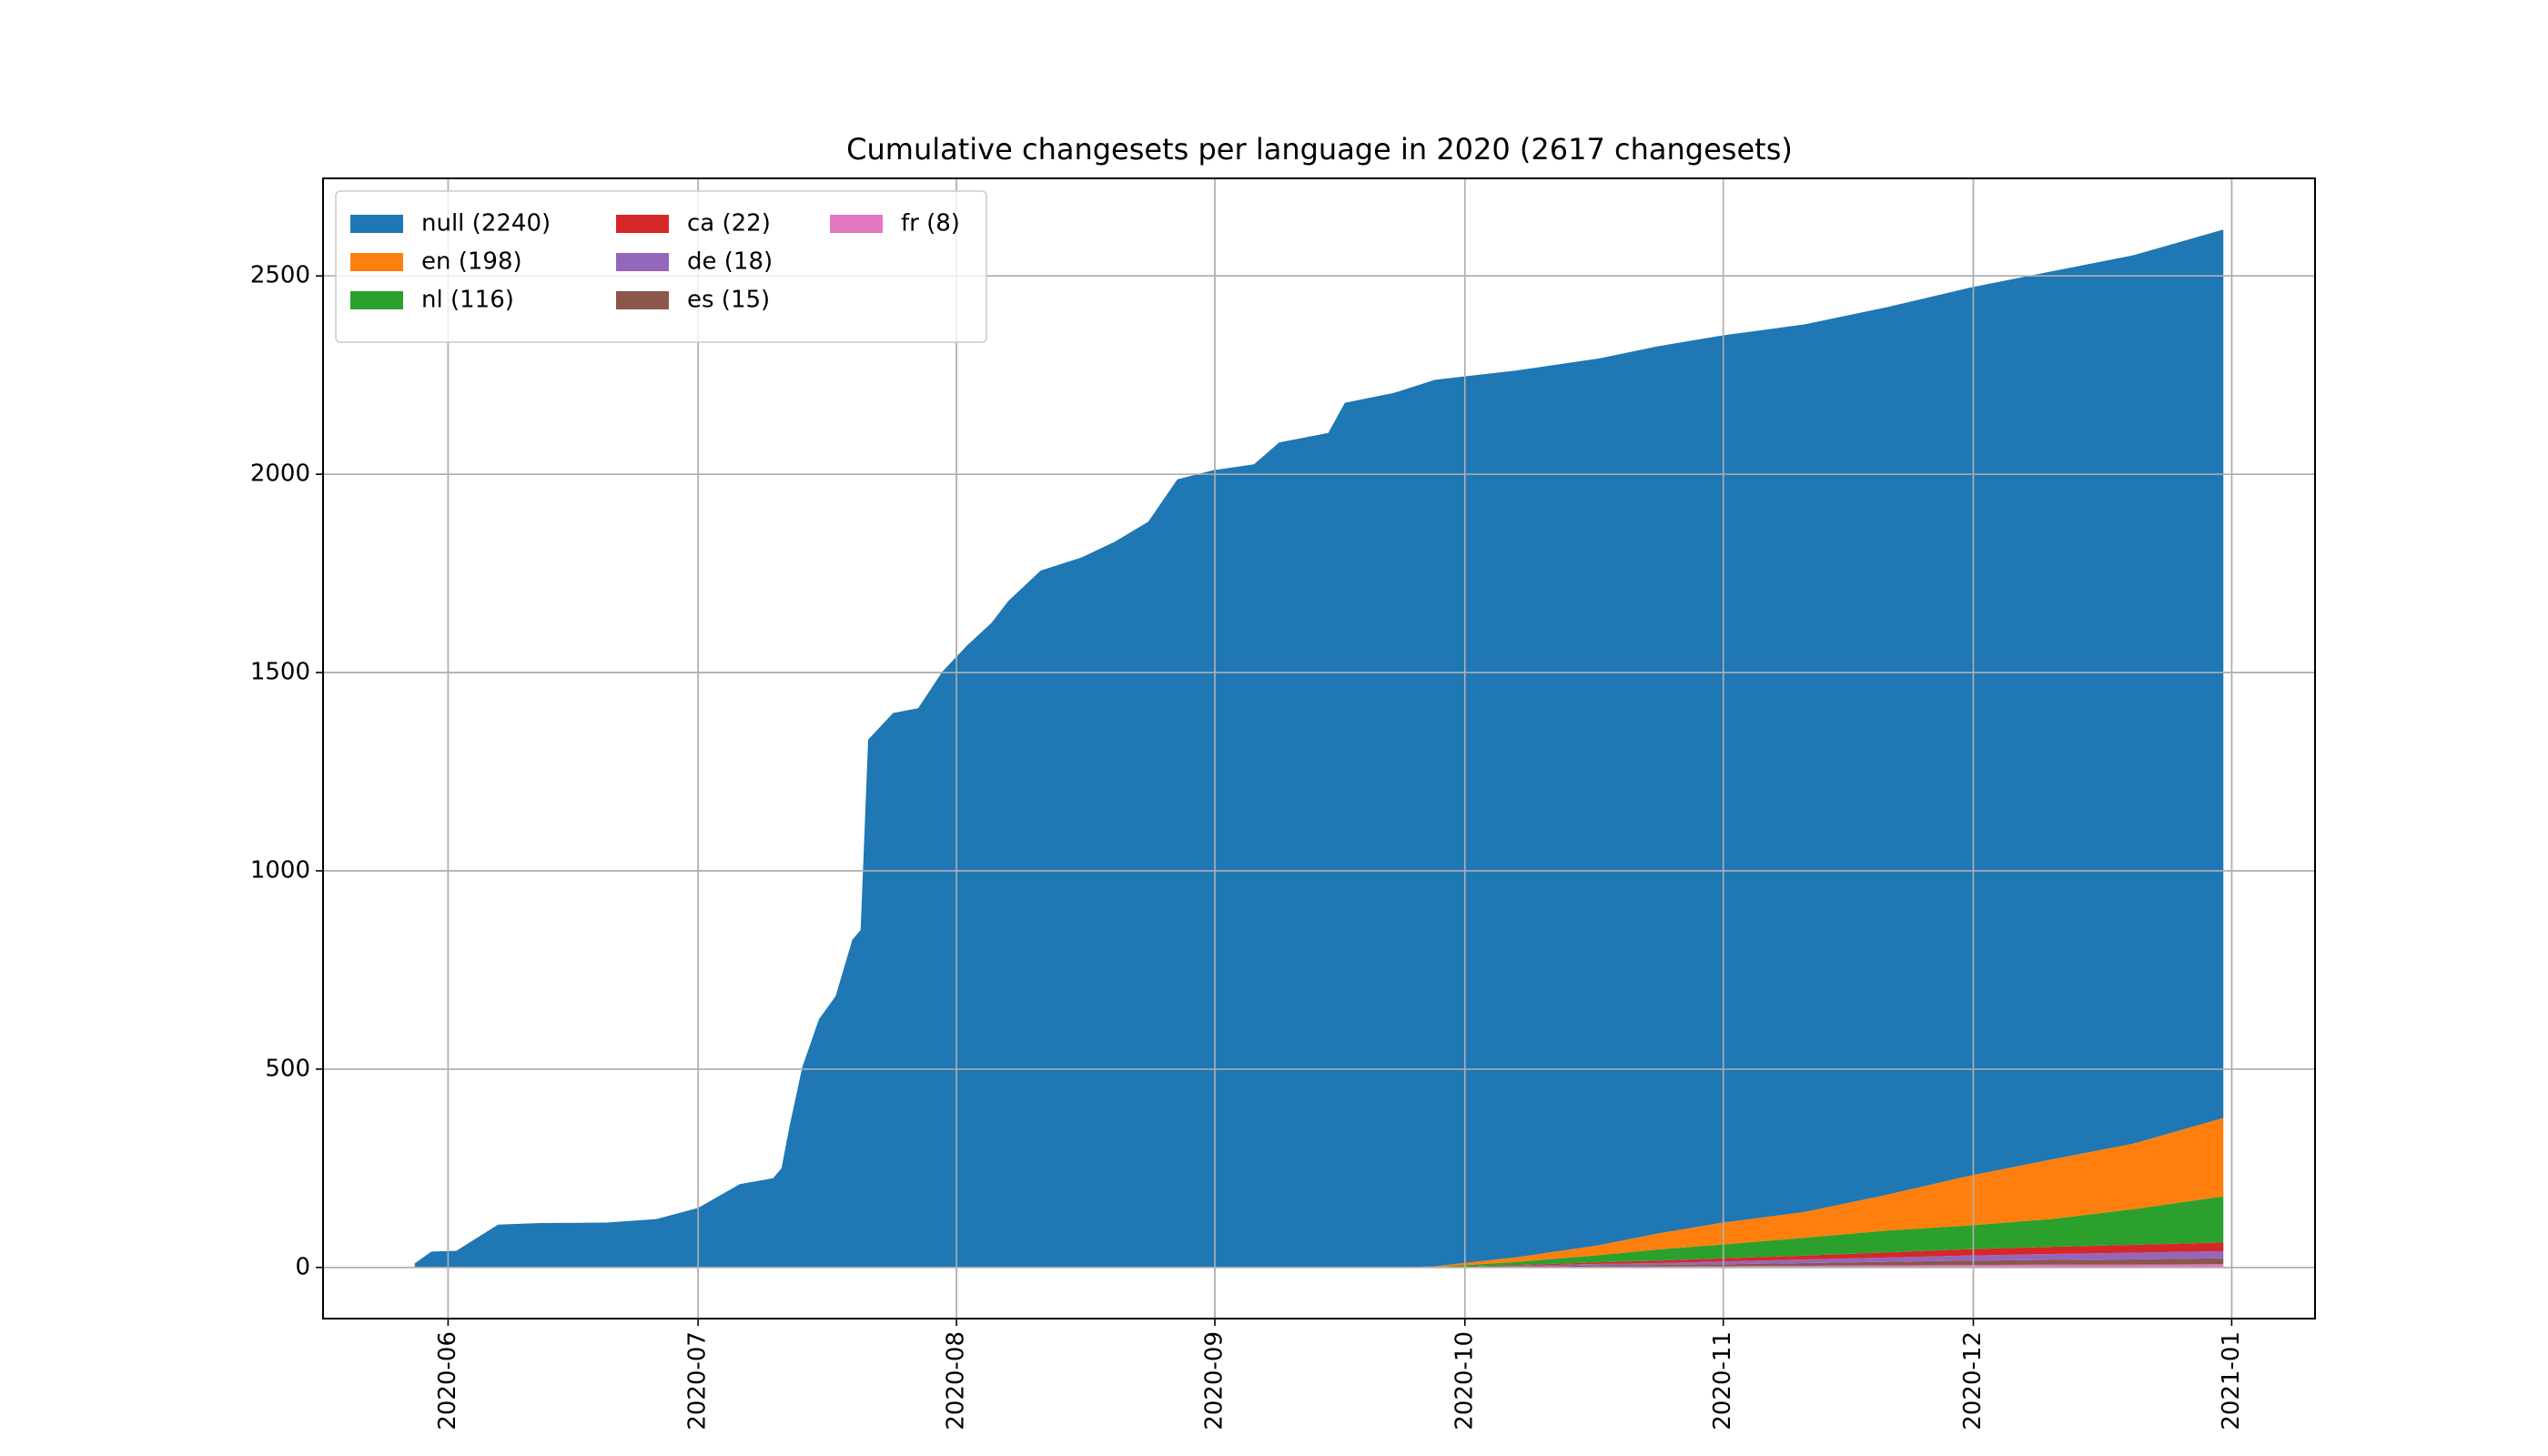 The width and height of the screenshot is (2548, 1456). What do you see at coordinates (448, 1381) in the screenshot?
I see `x-tick-label: 2020-06` at bounding box center [448, 1381].